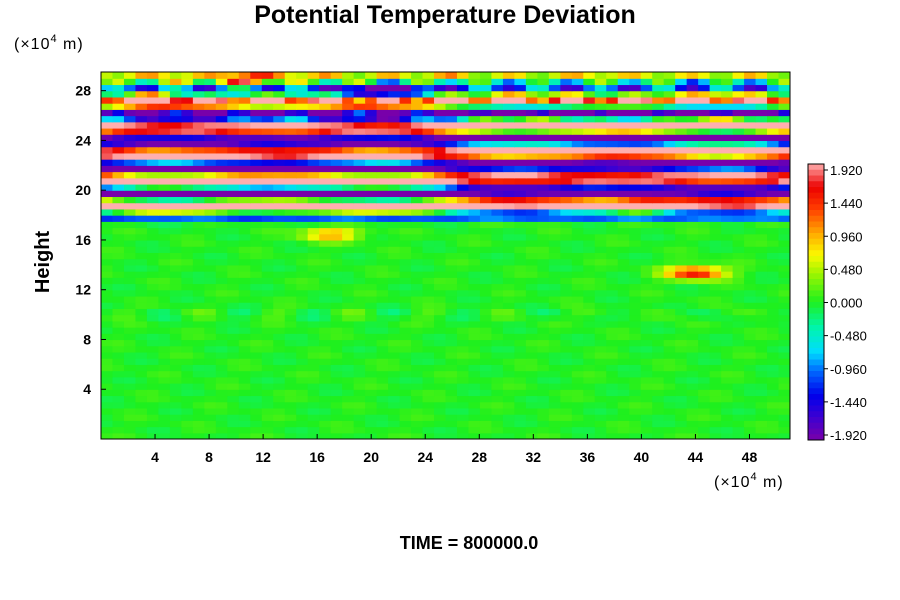 The height and width of the screenshot is (600, 900). I want to click on colorbar-tick-label: -1.440, so click(848, 402).